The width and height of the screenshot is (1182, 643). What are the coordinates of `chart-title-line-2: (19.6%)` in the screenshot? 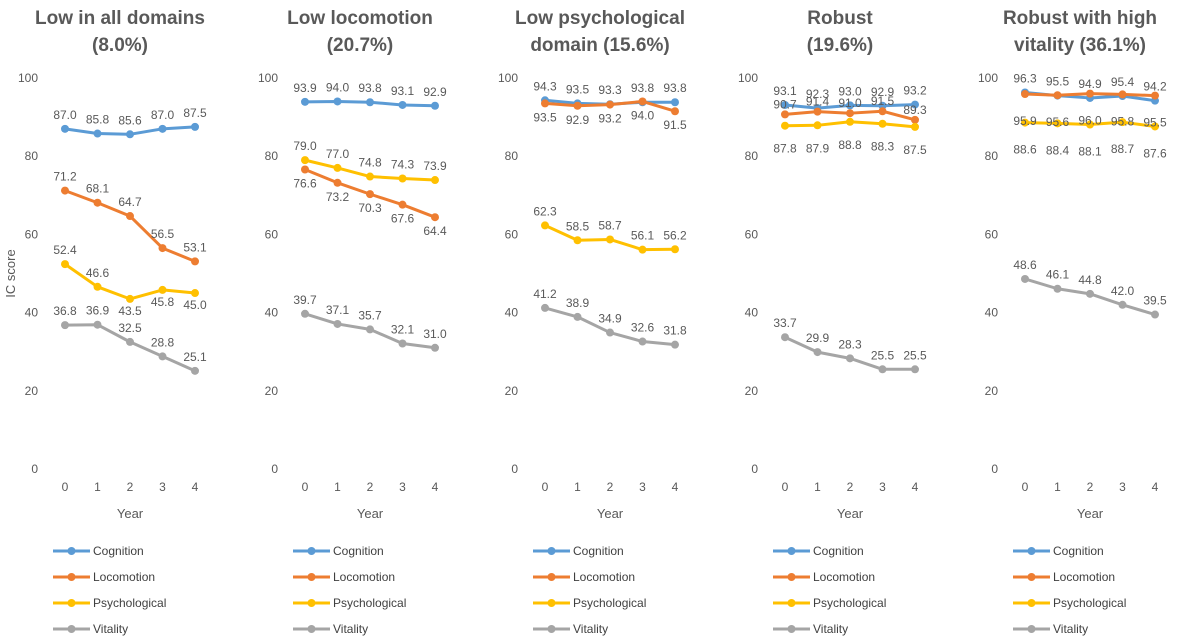 It's located at (840, 45).